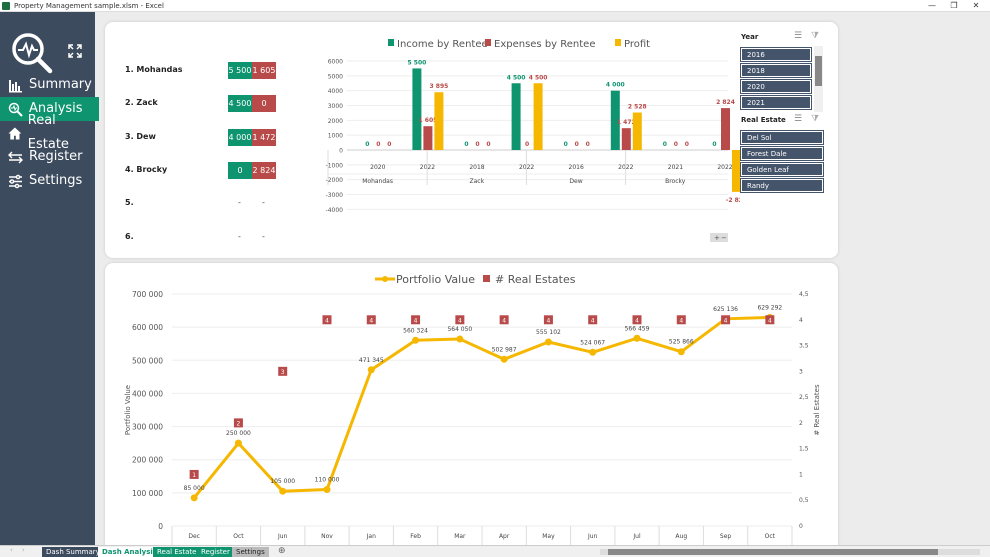  Describe the element at coordinates (177, 552) in the screenshot. I see `tab-real-estate: Real Estate` at that location.